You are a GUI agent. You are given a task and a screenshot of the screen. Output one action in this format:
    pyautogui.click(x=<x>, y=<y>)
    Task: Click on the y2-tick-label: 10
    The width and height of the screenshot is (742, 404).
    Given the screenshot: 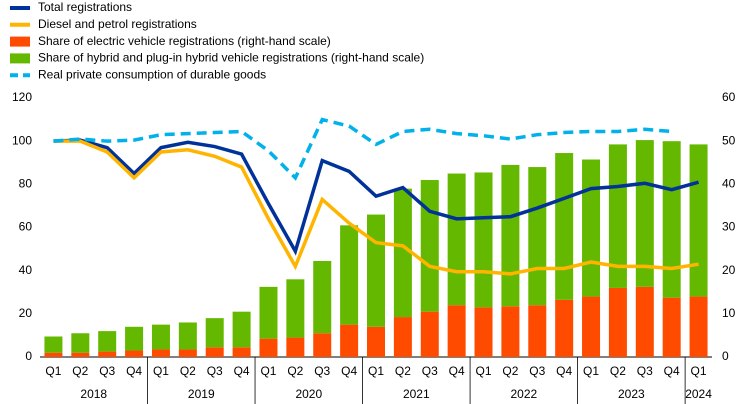 What is the action you would take?
    pyautogui.click(x=729, y=313)
    